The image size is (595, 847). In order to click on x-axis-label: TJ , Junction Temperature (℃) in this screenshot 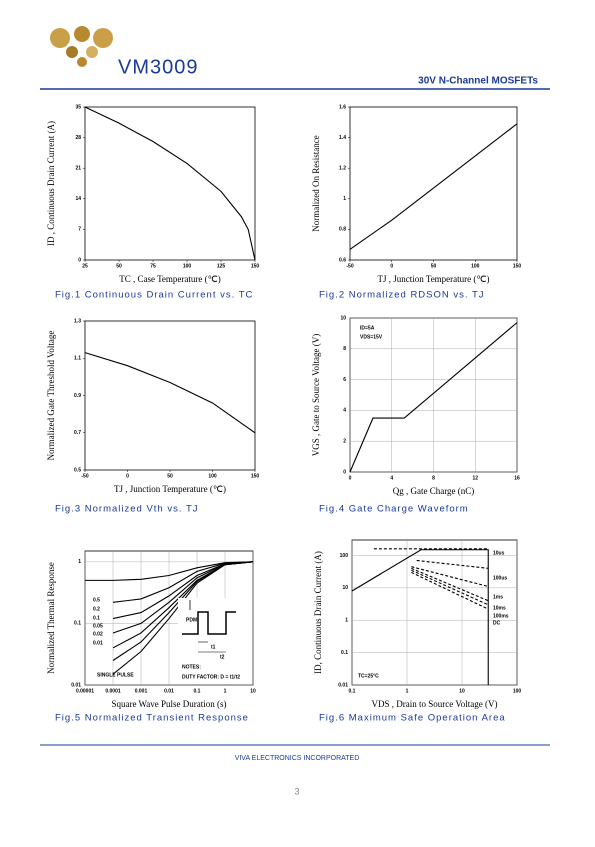, I will do `click(433, 279)`.